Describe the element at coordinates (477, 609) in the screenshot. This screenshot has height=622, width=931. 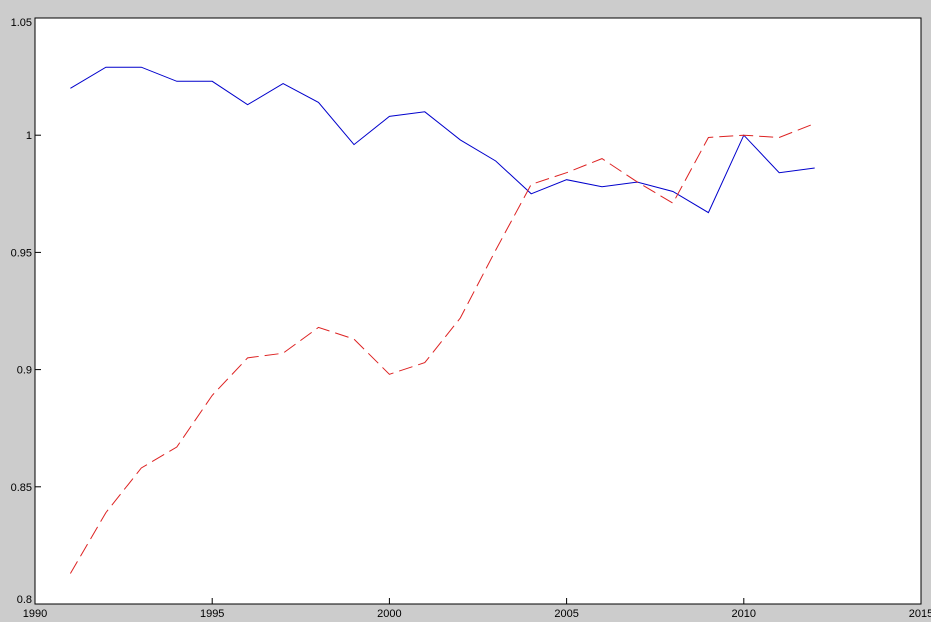
I see `x-axis: 1990 1995 2000 2005 2010 2015` at that location.